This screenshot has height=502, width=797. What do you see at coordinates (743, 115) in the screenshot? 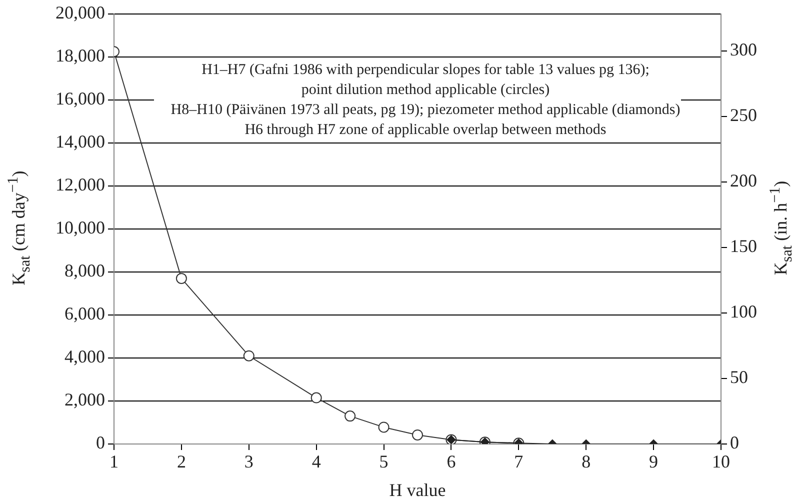
I see `y2-tick-label: 250` at bounding box center [743, 115].